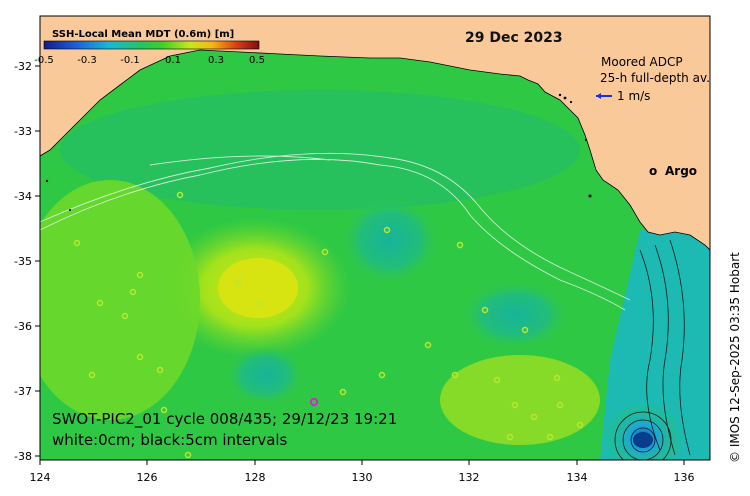 The image size is (750, 496). I want to click on colorbar-gradient, so click(151, 45).